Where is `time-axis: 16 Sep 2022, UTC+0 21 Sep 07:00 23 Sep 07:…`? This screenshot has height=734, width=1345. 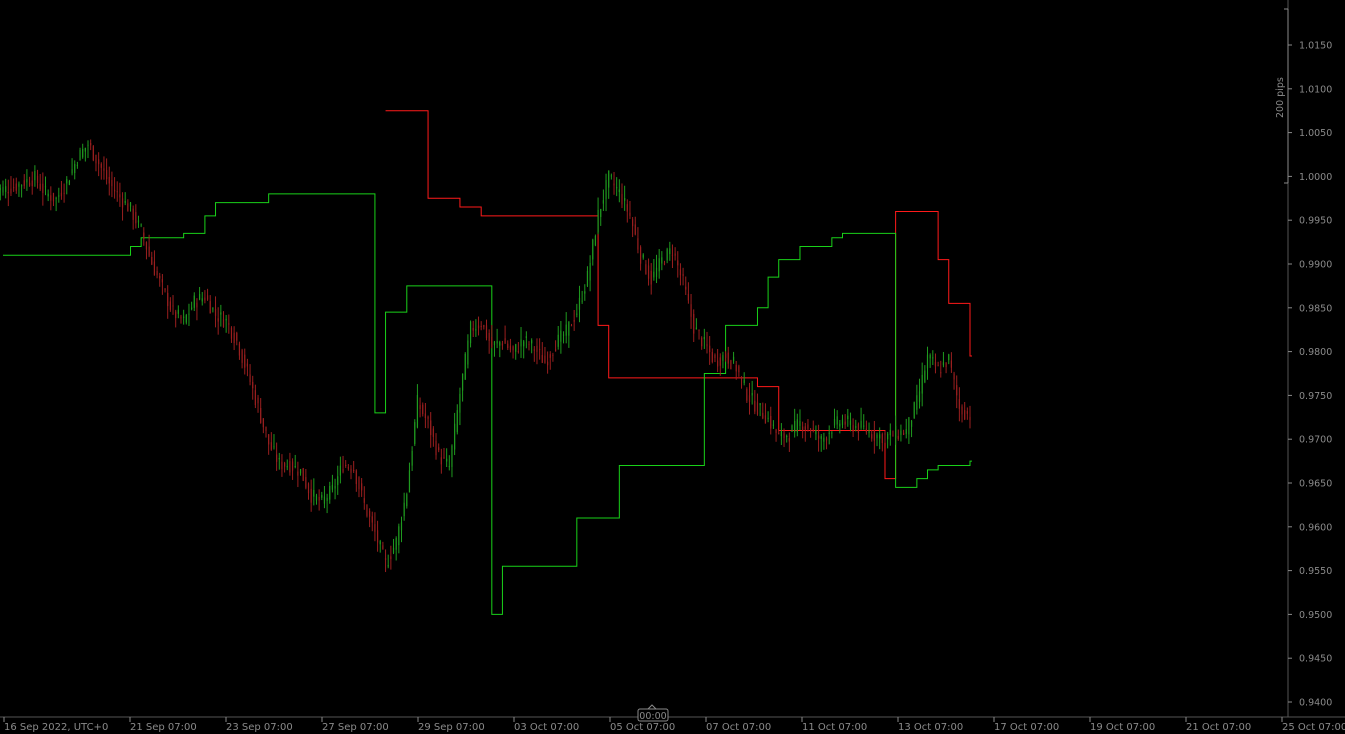
time-axis: 16 Sep 2022, UTC+0 21 Sep 07:00 23 Sep 07:… is located at coordinates (674, 725).